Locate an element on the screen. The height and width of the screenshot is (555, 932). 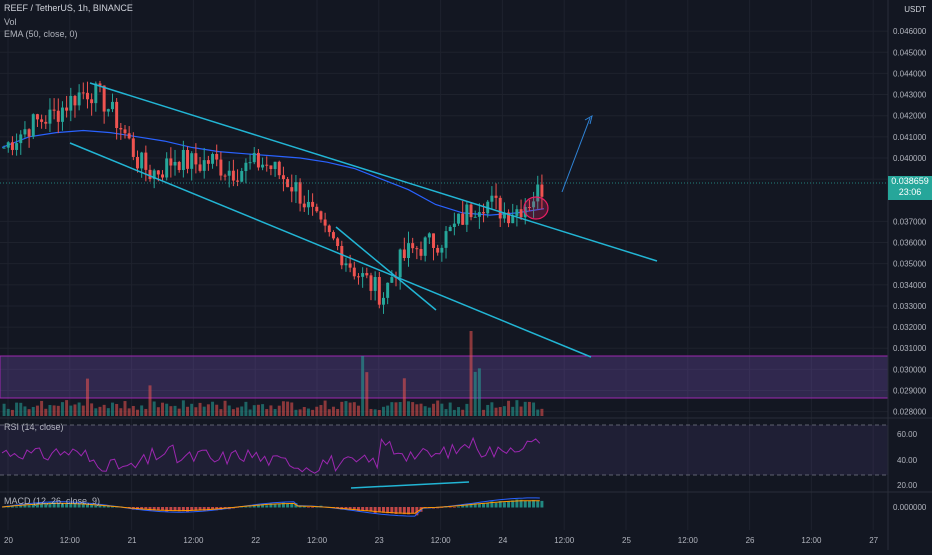
breakout-circle is located at coordinates (536, 208).